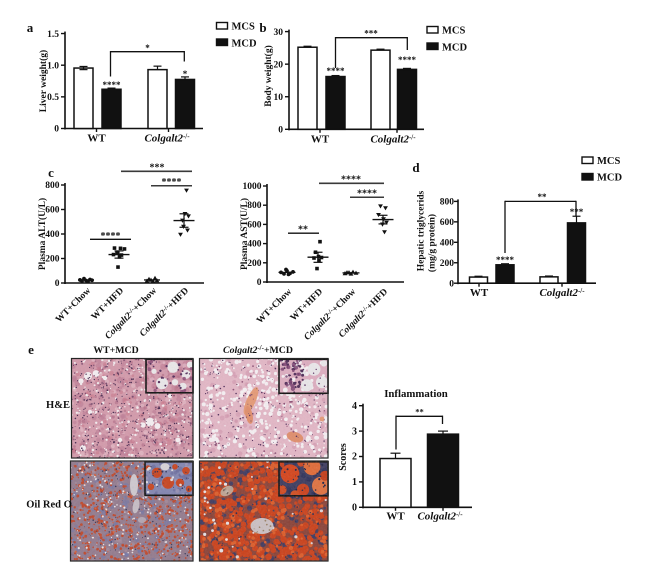 The height and width of the screenshot is (583, 649). Describe the element at coordinates (252, 187) in the screenshot. I see `svg-text: 1000` at that location.